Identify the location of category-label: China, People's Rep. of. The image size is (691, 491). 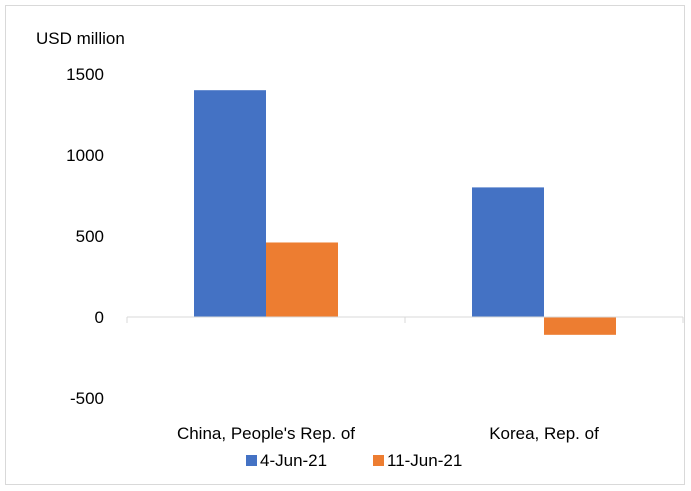
(266, 433).